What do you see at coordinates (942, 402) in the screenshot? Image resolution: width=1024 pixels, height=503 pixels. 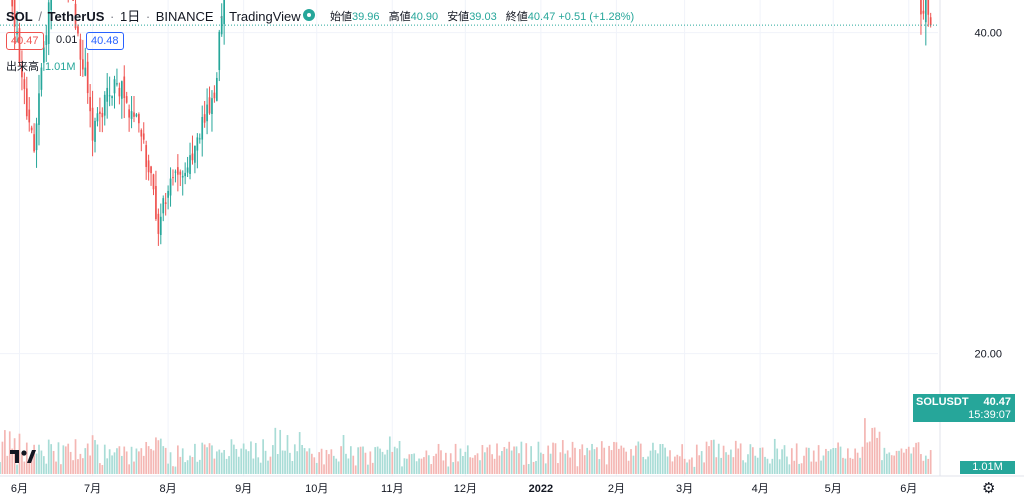 I see `last-price-ticker: SOLUSDT` at bounding box center [942, 402].